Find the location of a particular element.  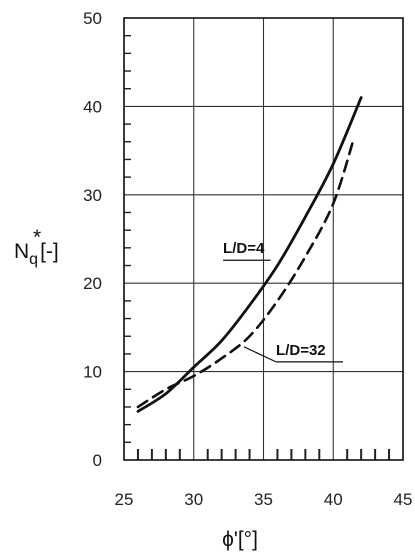

y-tick-label: 20 is located at coordinates (92, 283).